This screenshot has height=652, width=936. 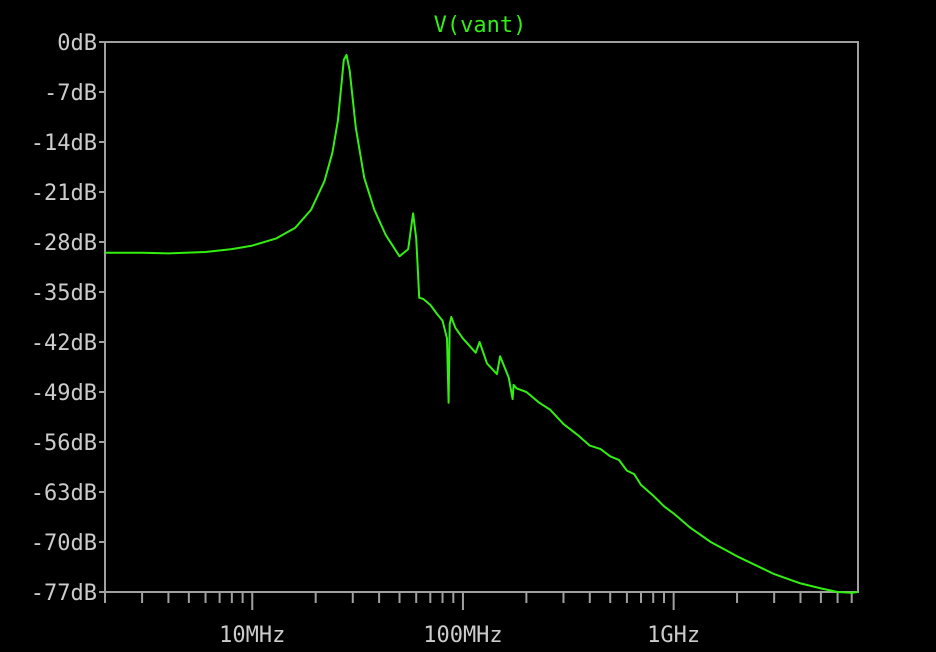 What do you see at coordinates (77, 43) in the screenshot?
I see `y-tick-label: 0dB` at bounding box center [77, 43].